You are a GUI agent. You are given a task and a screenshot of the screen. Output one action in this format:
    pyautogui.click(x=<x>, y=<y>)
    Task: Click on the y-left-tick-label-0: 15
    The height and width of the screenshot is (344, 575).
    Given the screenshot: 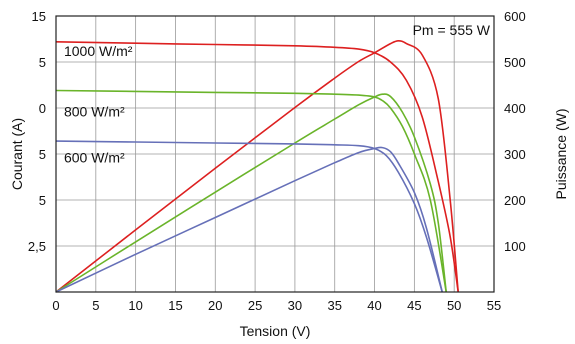 What is the action you would take?
    pyautogui.click(x=39, y=16)
    